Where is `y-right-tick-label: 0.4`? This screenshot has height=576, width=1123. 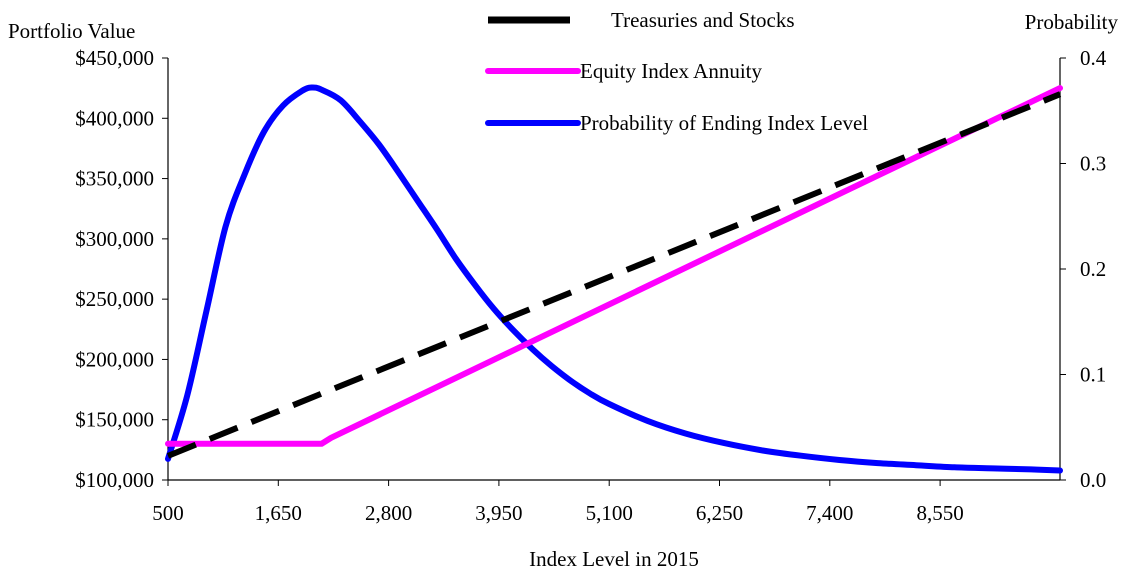 y-right-tick-label: 0.4 is located at coordinates (1093, 58).